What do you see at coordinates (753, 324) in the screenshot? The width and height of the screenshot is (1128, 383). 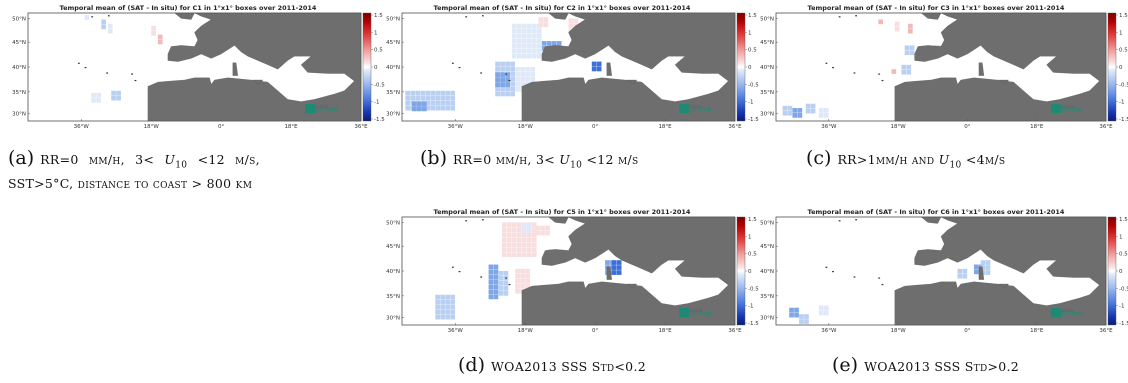 I see `colorbar-tick-label: -1.5` at bounding box center [753, 324].